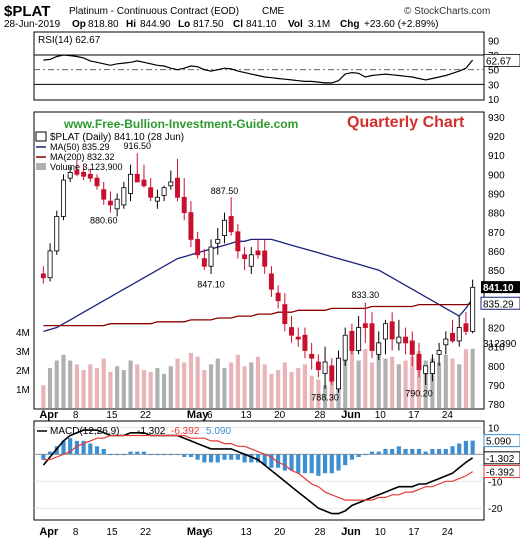 The image size is (520, 540). What do you see at coordinates (496, 252) in the screenshot?
I see `price-y-tick: 860` at bounding box center [496, 252].